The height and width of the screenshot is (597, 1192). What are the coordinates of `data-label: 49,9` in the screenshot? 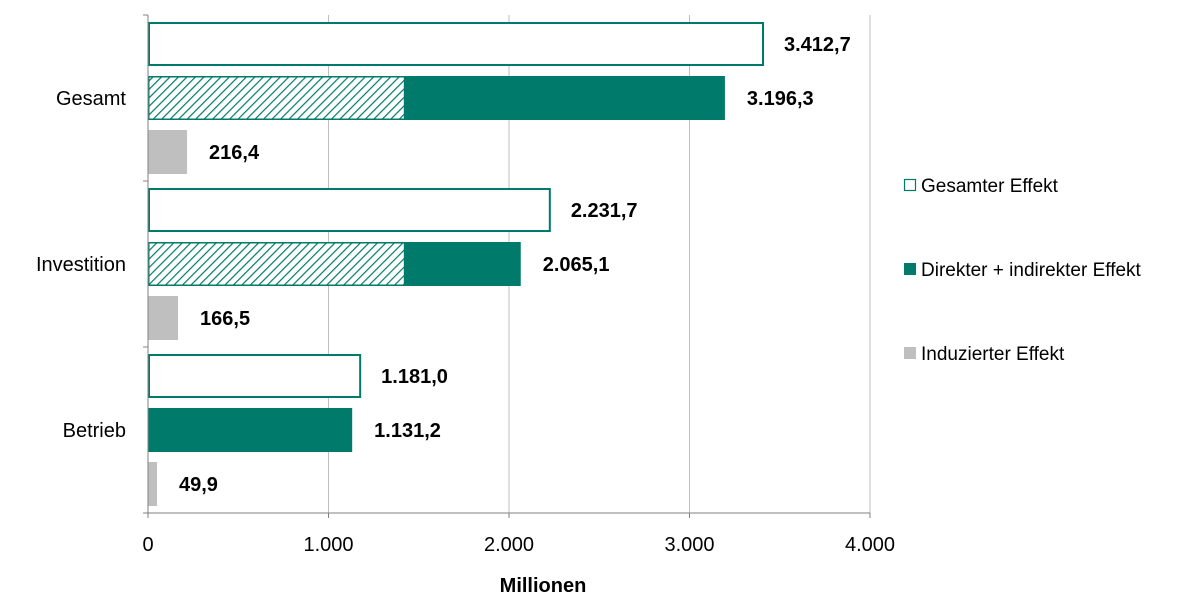 It's located at (198, 485).